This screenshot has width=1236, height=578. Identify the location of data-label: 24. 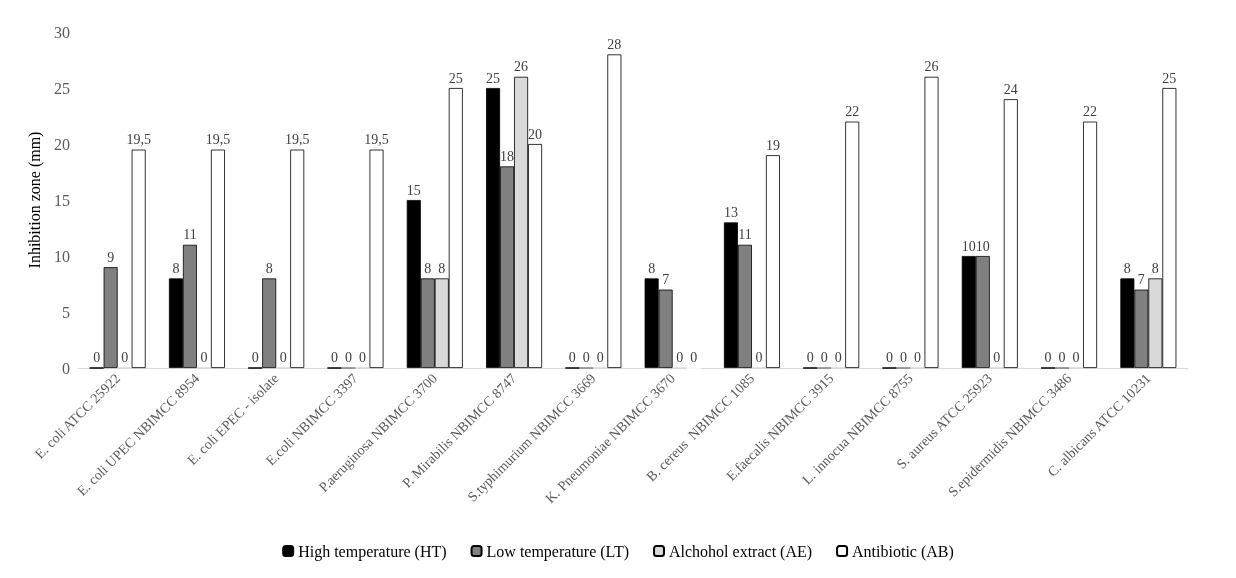
(1010, 89).